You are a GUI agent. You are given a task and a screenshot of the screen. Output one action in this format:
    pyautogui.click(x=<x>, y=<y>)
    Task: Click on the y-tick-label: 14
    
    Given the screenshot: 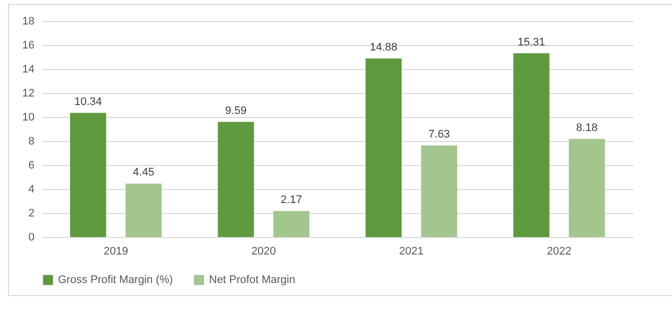 What is the action you would take?
    pyautogui.click(x=28, y=70)
    